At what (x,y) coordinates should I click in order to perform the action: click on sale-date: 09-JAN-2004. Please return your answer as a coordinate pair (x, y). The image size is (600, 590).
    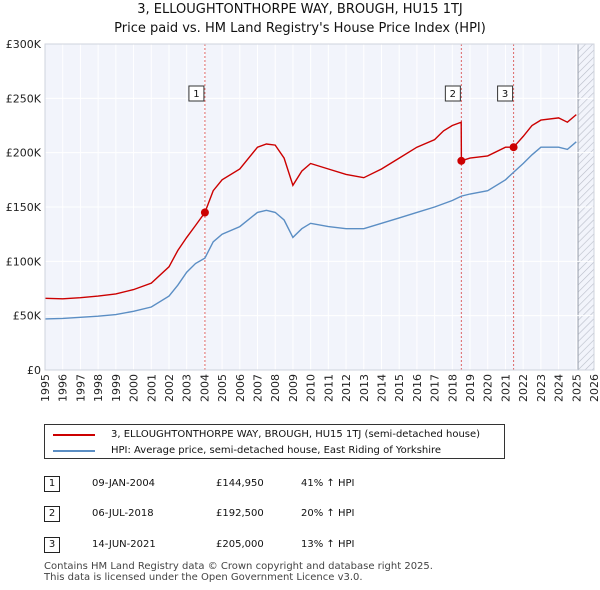
    Looking at the image, I should click on (124, 483).